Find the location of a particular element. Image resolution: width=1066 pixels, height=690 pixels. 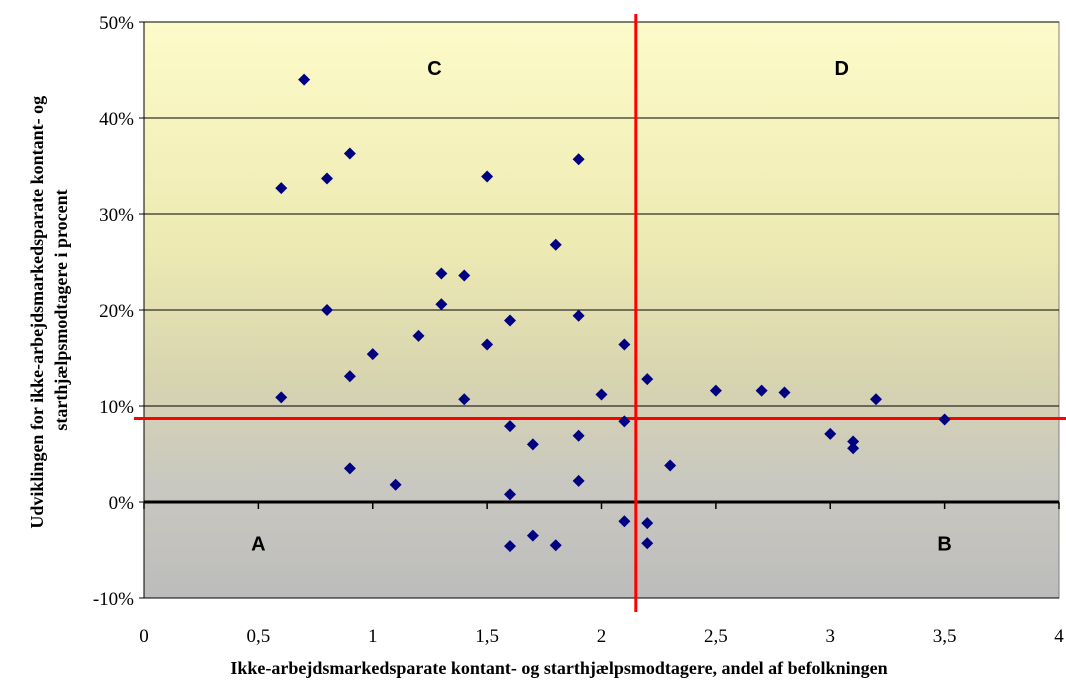

y-tick-label: 30% is located at coordinates (116, 215).